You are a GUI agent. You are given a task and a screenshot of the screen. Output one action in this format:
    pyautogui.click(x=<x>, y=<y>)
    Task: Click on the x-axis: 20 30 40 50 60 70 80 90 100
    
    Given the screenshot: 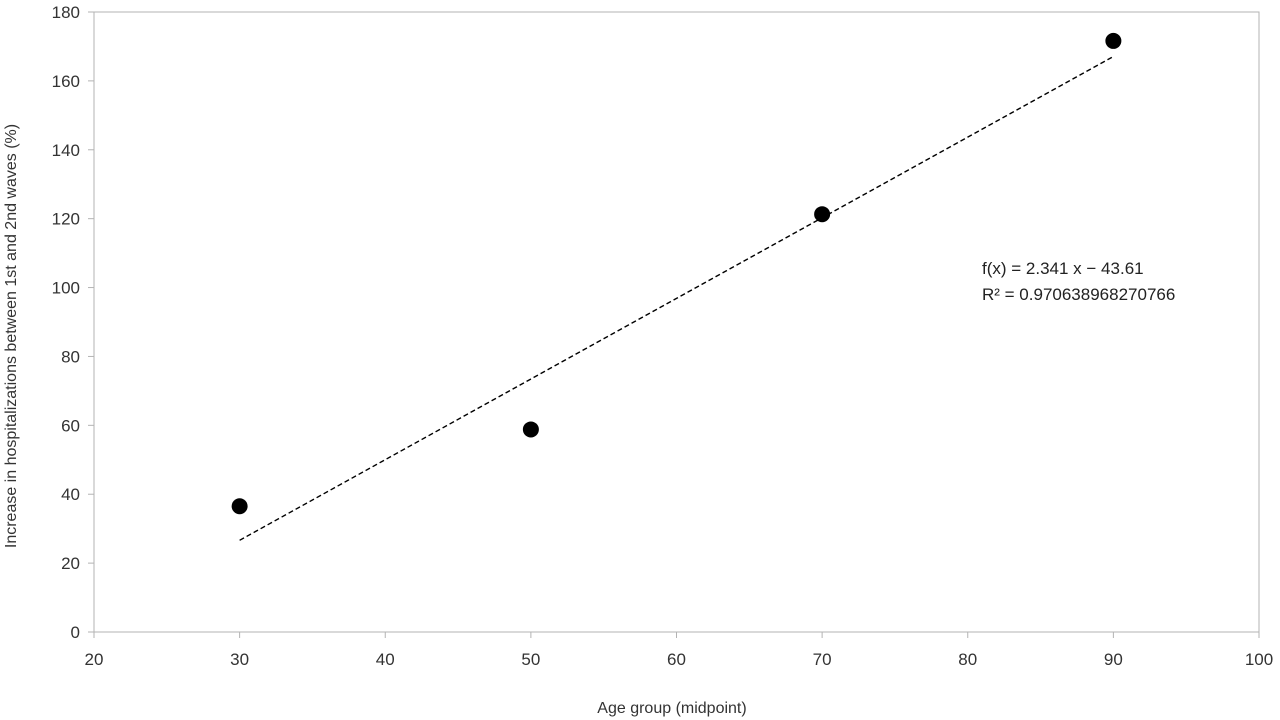 What is the action you would take?
    pyautogui.click(x=679, y=650)
    